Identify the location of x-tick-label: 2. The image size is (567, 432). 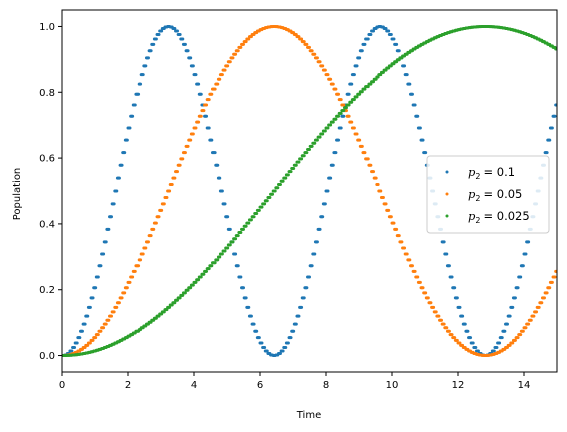
(128, 385).